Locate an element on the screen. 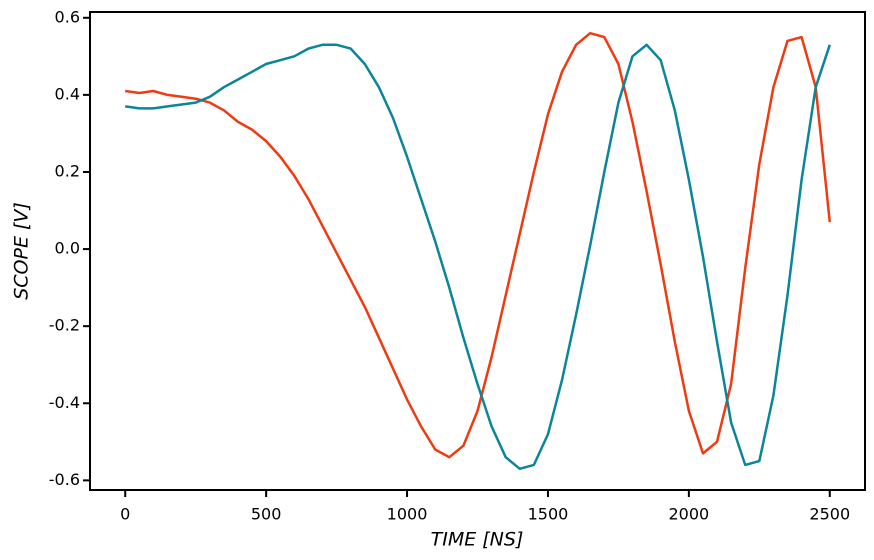  y-tick-label: 0.4 is located at coordinates (67, 93).